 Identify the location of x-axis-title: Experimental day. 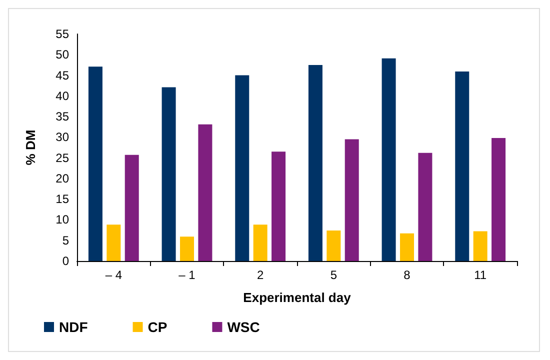
(297, 297).